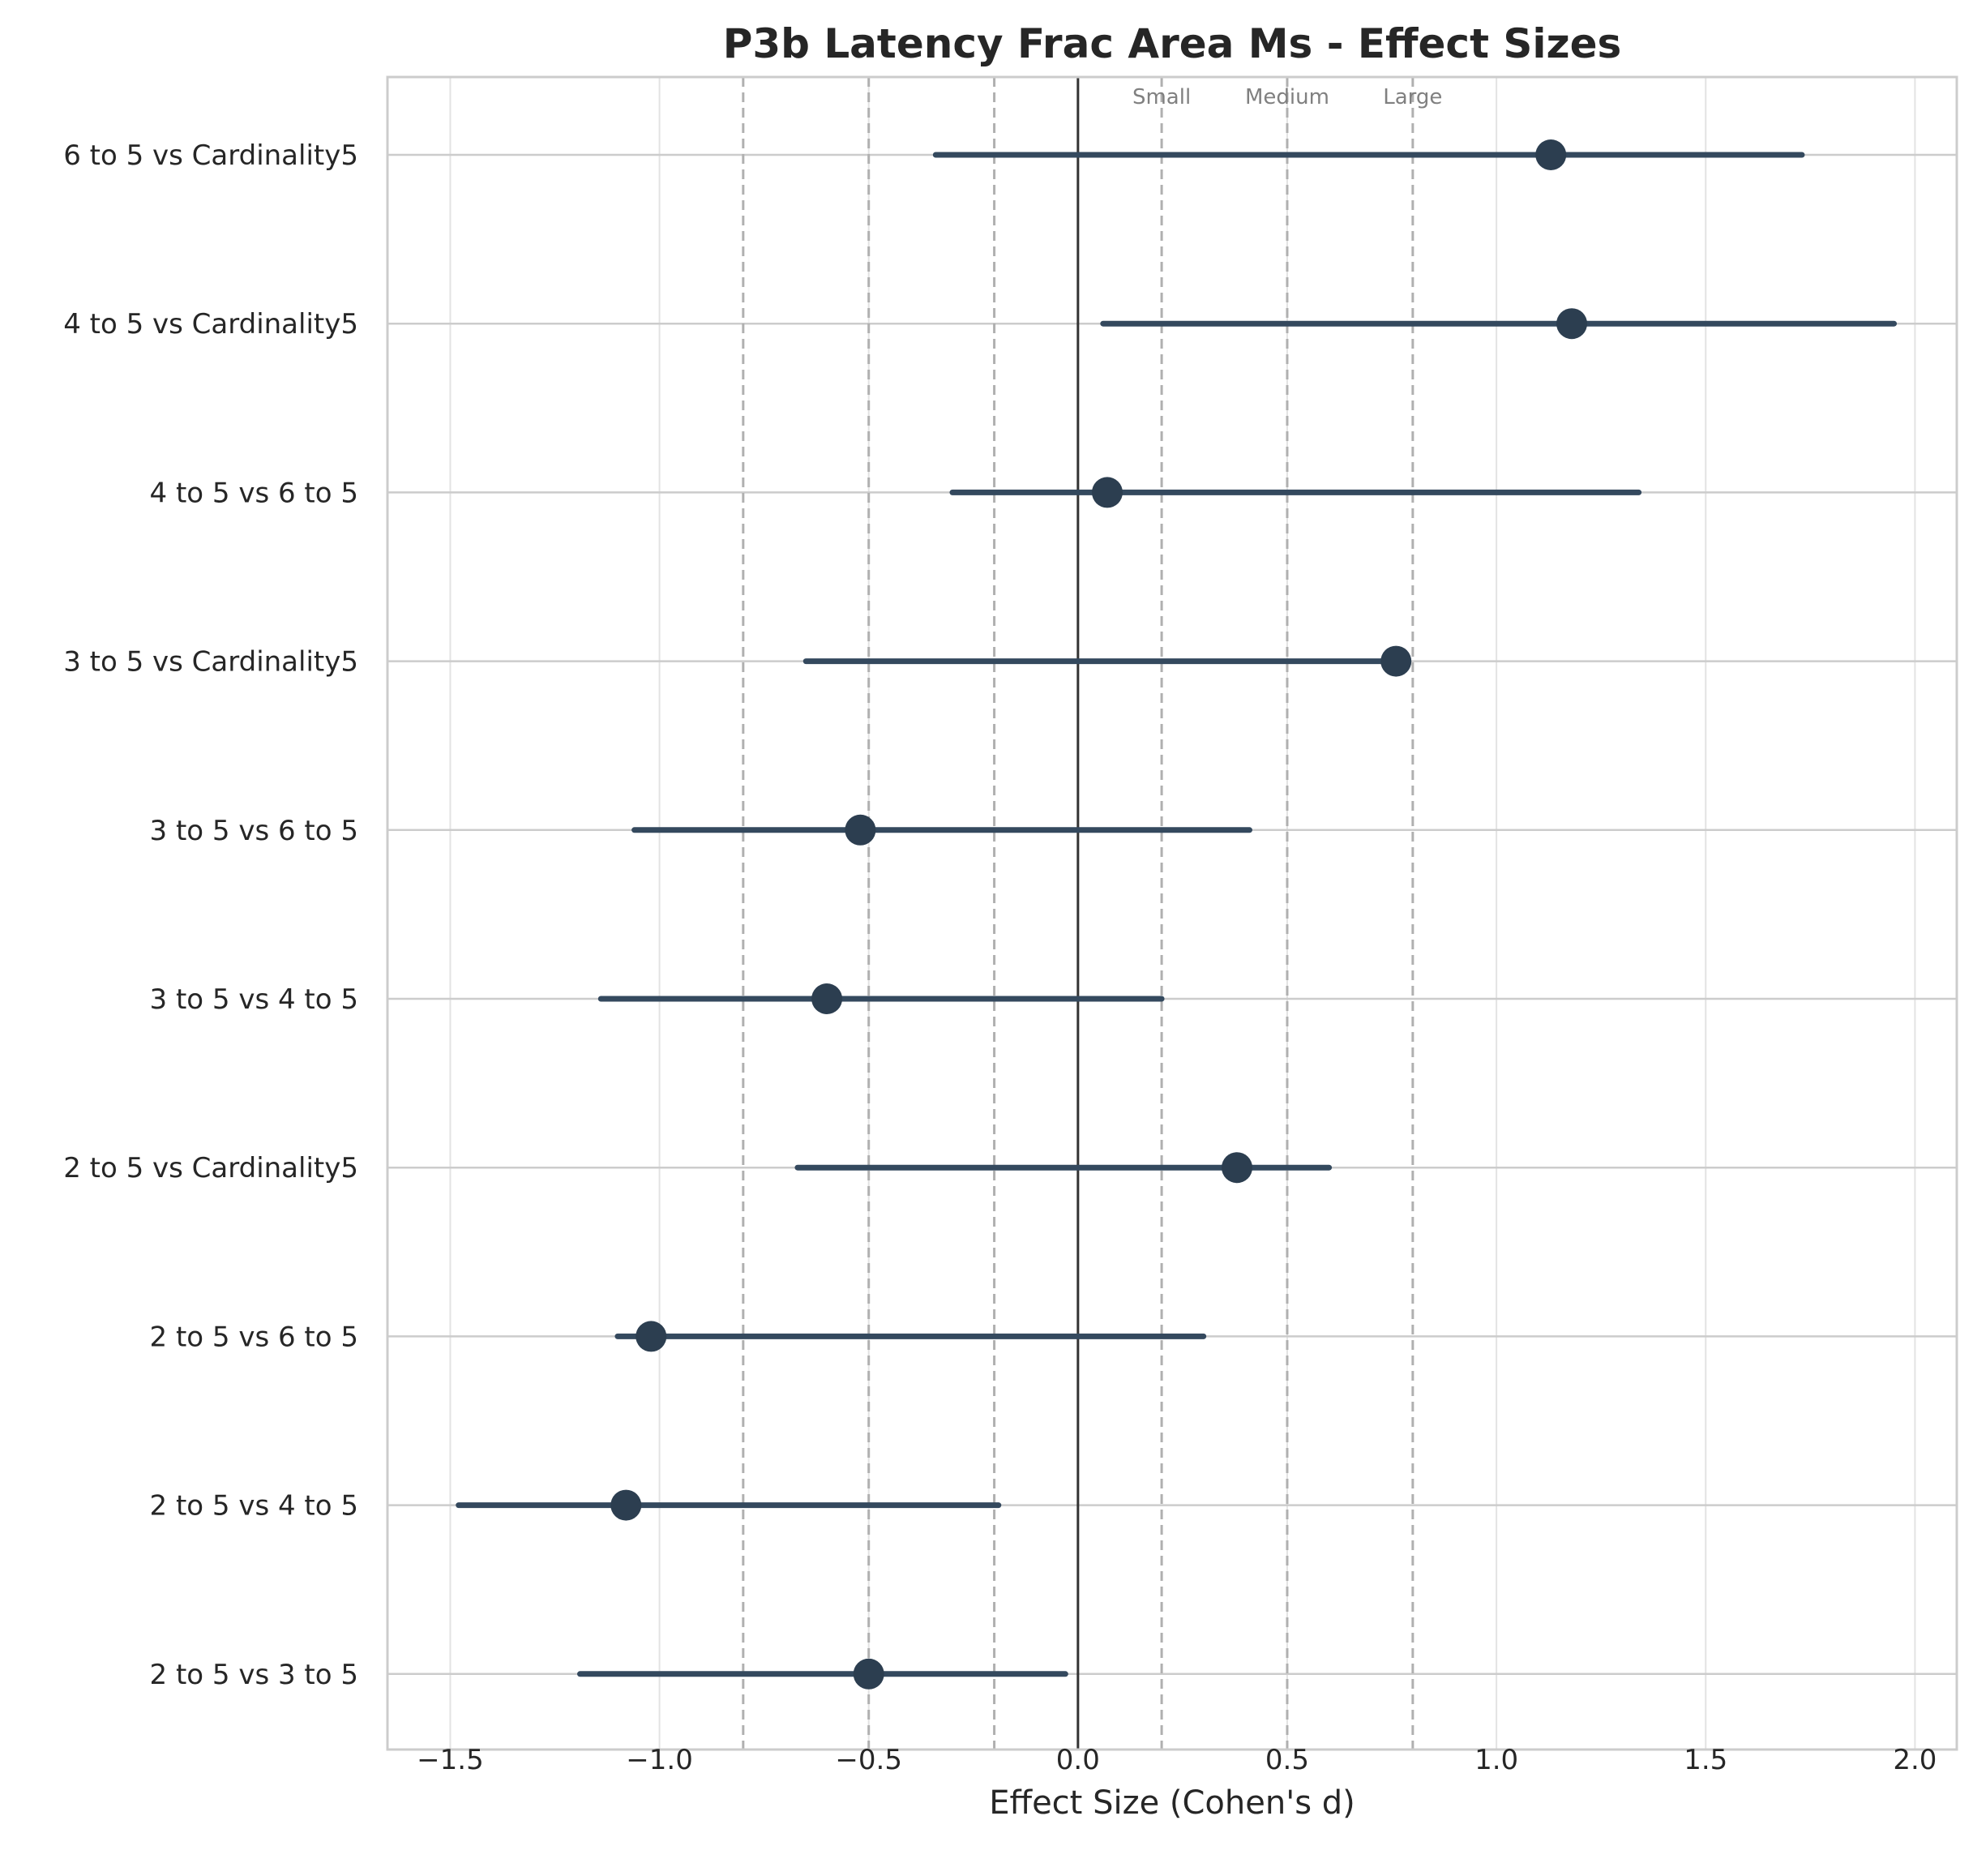  What do you see at coordinates (1172, 43) in the screenshot?
I see `chart-title: P3b Latency Frac Area Ms - Effect Sizes` at bounding box center [1172, 43].